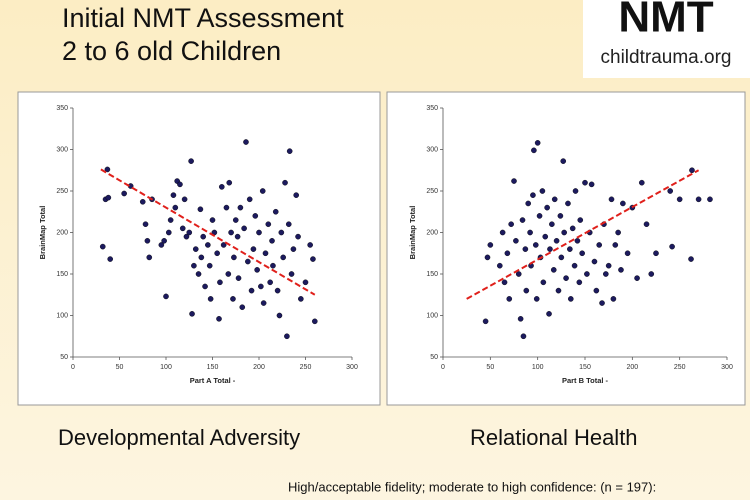 The image size is (750, 500). I want to click on x-tick-label: 50, so click(490, 367).